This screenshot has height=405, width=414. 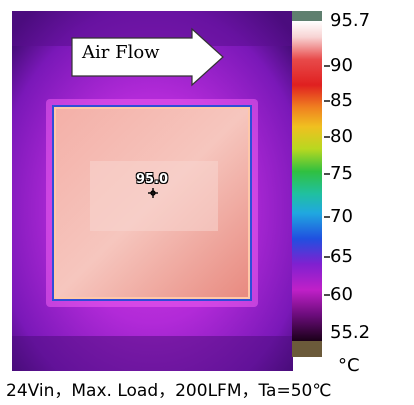 What do you see at coordinates (152, 179) in the screenshot?
I see `hotspot-reading: 95.0` at bounding box center [152, 179].